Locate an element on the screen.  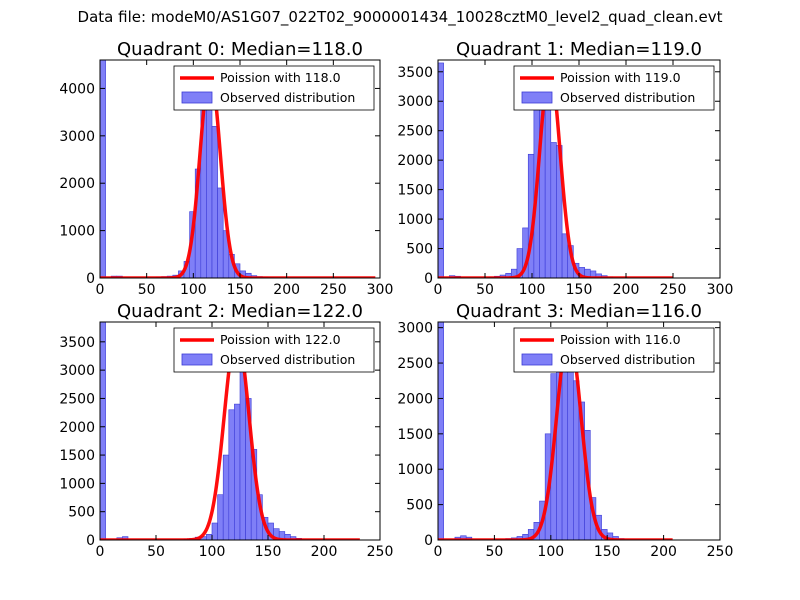
legend-label-poisson: Poission with 116.0 is located at coordinates (620, 339).